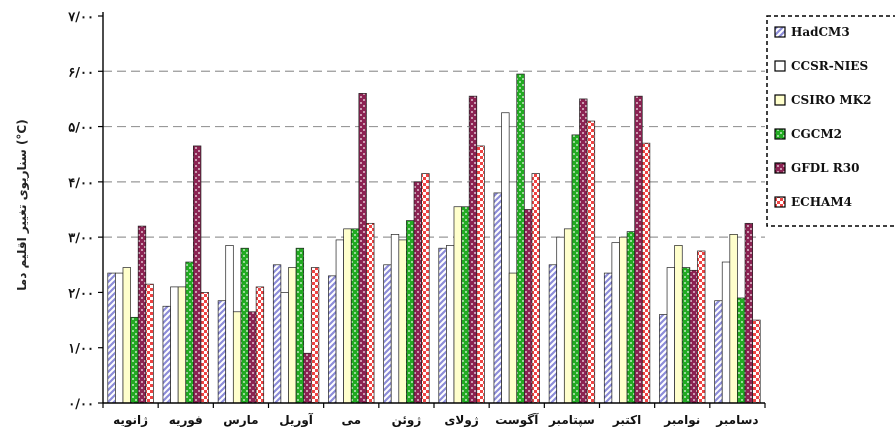 This screenshot has width=895, height=432. What do you see at coordinates (829, 66) in the screenshot?
I see `legend-label: CCSR-NIES` at bounding box center [829, 66].